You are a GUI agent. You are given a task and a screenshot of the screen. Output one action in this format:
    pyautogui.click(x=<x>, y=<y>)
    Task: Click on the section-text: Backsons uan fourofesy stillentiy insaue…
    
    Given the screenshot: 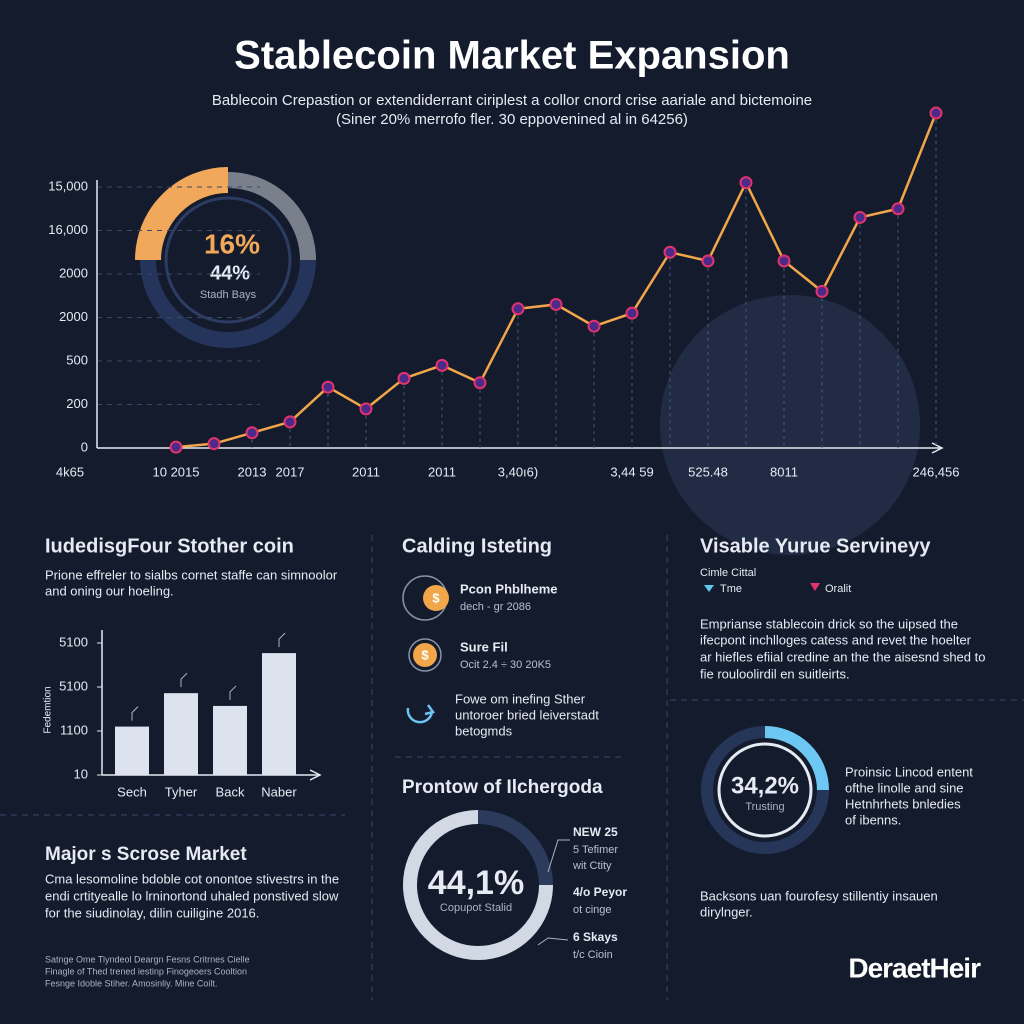 What is the action you would take?
    pyautogui.click(x=819, y=895)
    